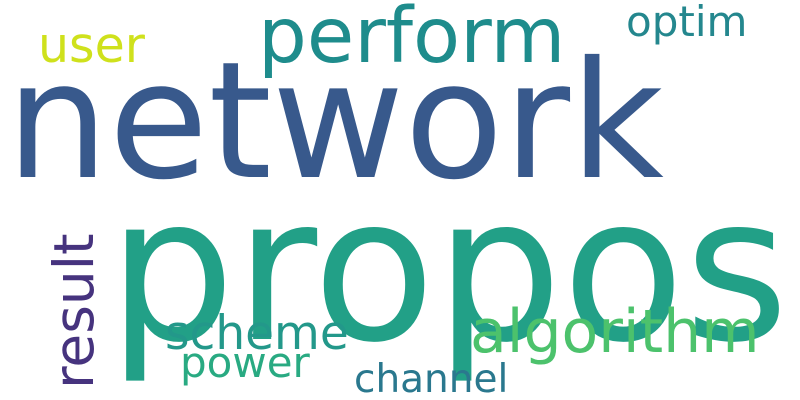  What do you see at coordinates (257, 333) in the screenshot?
I see `word-scheme: scheme` at bounding box center [257, 333].